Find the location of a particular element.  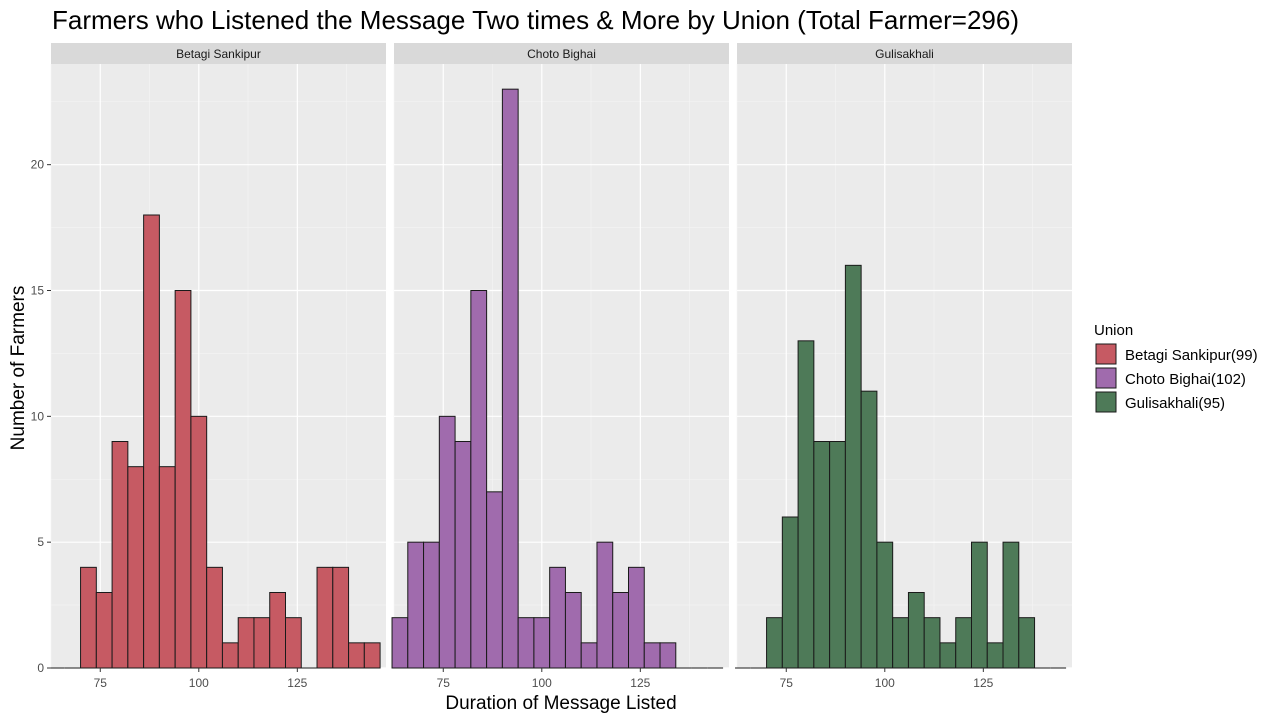

x-axis-title: Duration of Message Listed is located at coordinates (560, 703).